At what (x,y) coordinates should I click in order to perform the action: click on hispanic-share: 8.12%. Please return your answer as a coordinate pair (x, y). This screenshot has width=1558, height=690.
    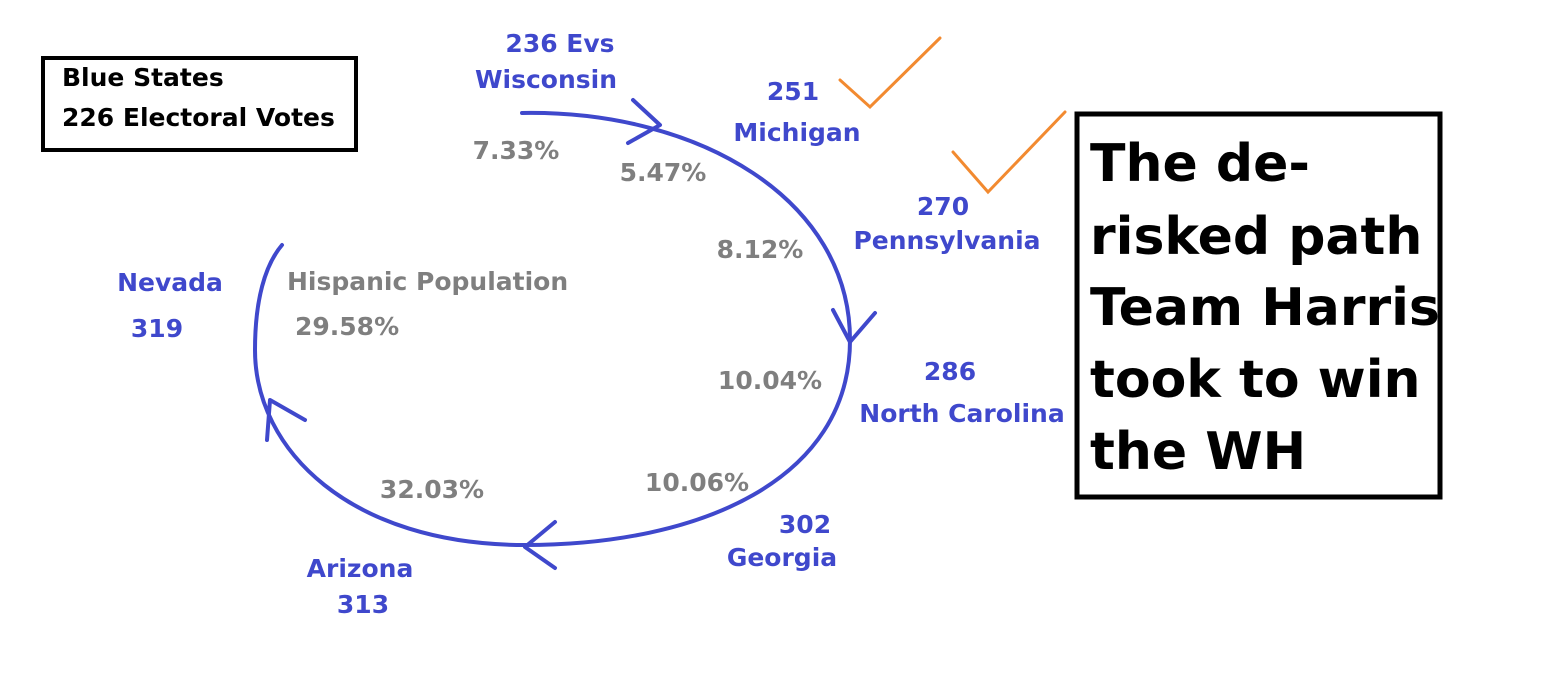
    Looking at the image, I should click on (760, 249).